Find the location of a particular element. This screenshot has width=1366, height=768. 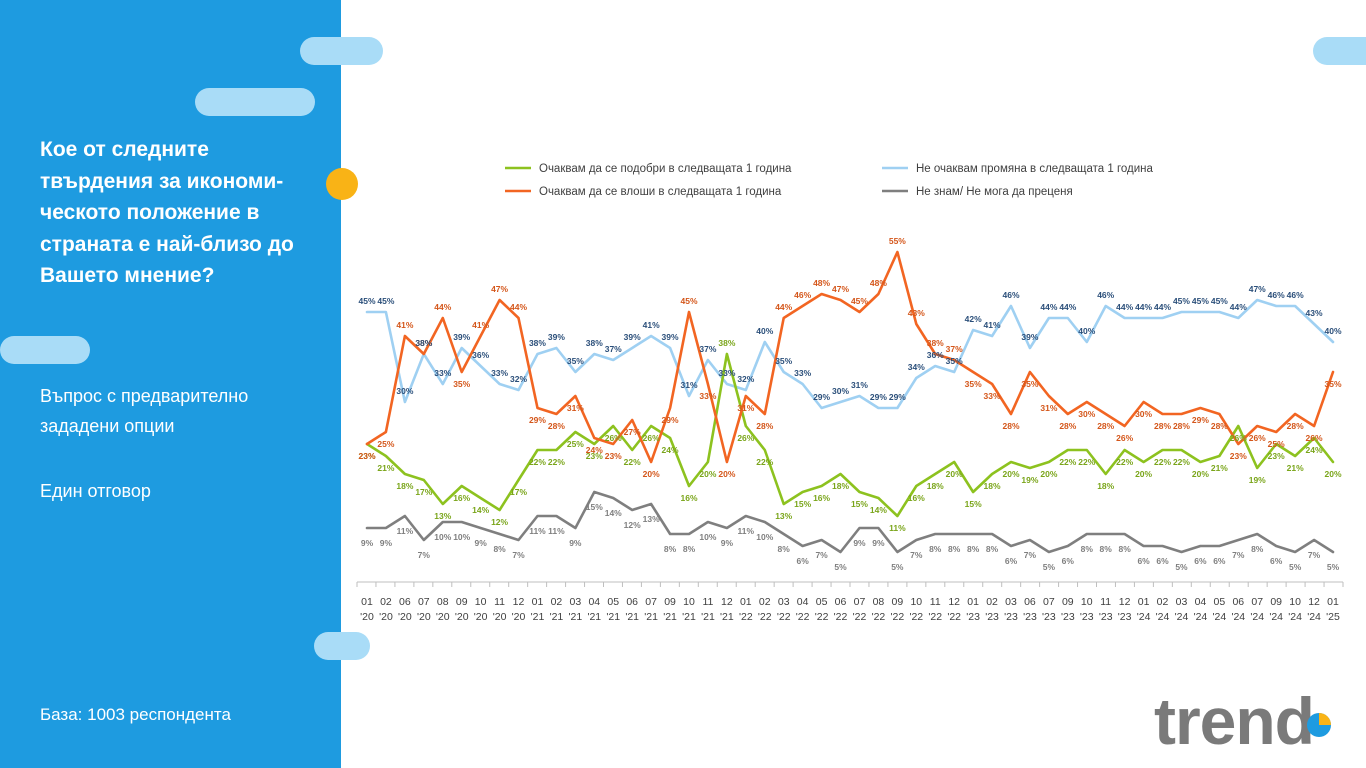

x-tick-label: 08 is located at coordinates (879, 602).